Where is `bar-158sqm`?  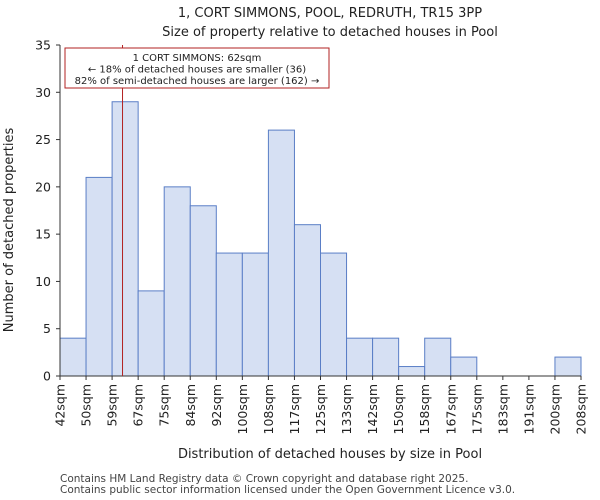
bar-158sqm is located at coordinates (438, 357).